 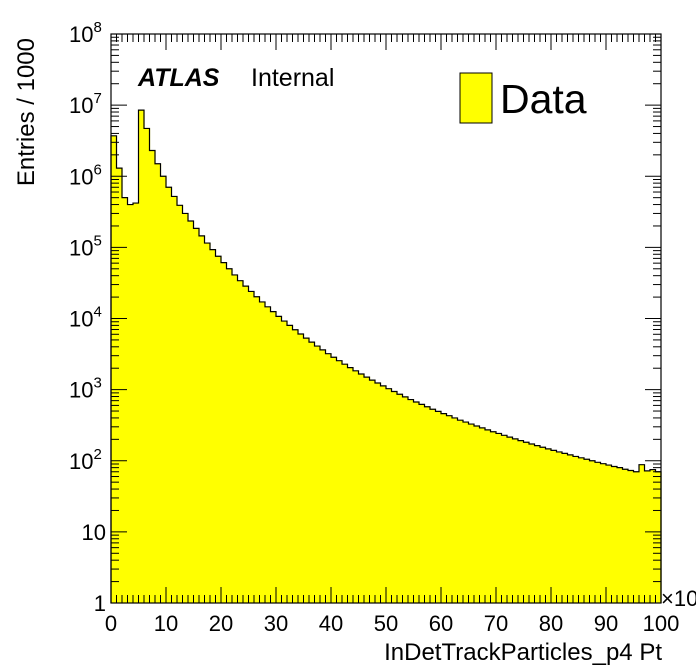 What do you see at coordinates (523, 652) in the screenshot?
I see `x-axis-label: InDetTrackParticles_p4 Pt` at bounding box center [523, 652].